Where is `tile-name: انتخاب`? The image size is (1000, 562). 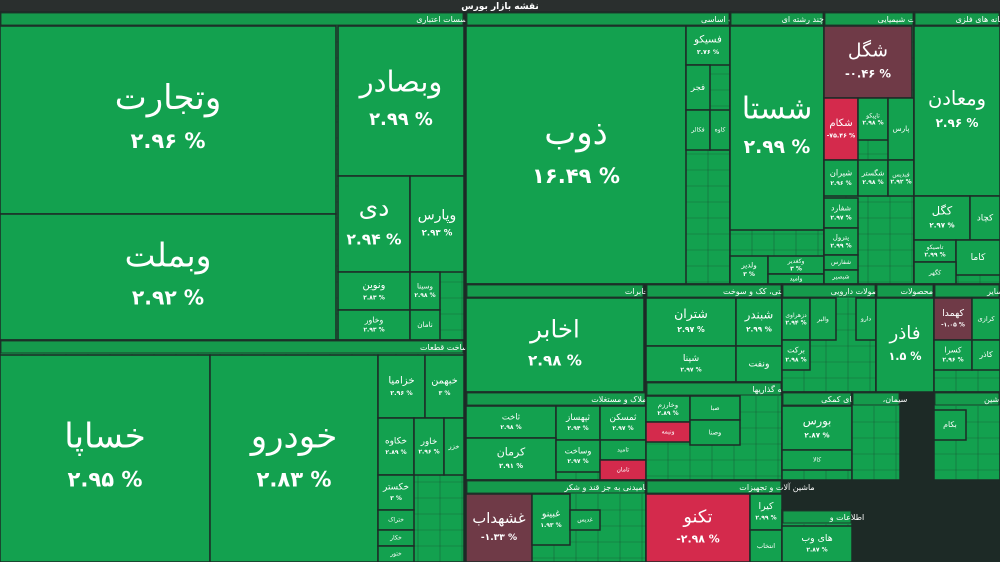
tile-name: انتخاب is located at coordinates (766, 546).